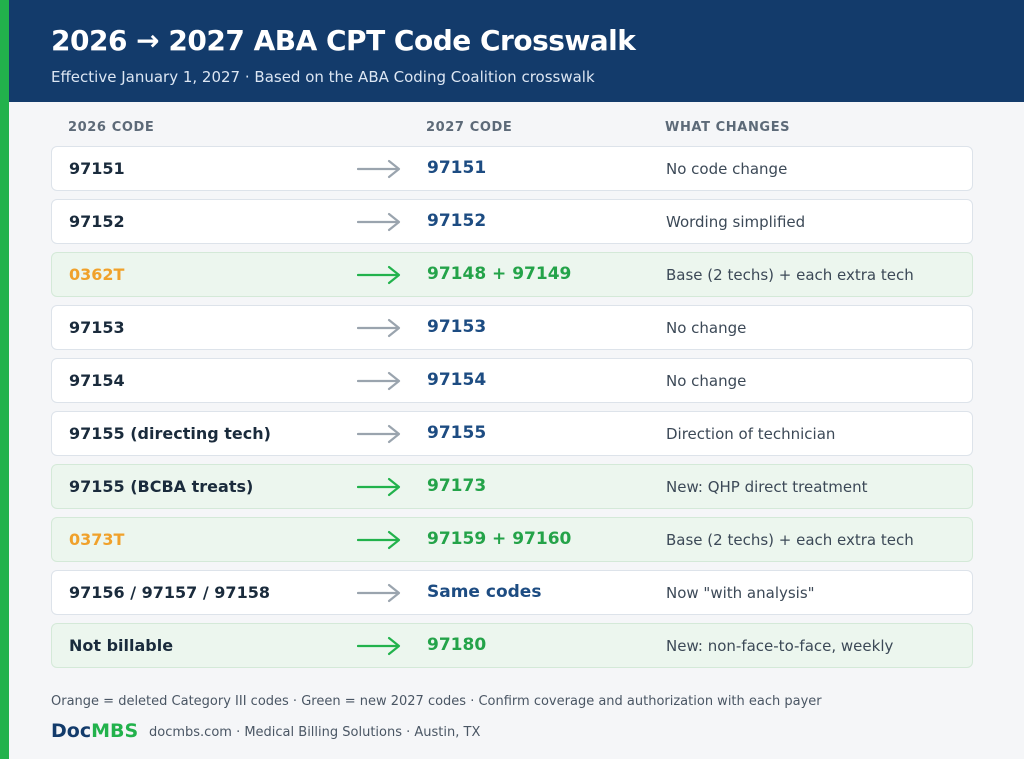 The height and width of the screenshot is (759, 1024). I want to click on column-header-2027: 2027 CODE, so click(469, 127).